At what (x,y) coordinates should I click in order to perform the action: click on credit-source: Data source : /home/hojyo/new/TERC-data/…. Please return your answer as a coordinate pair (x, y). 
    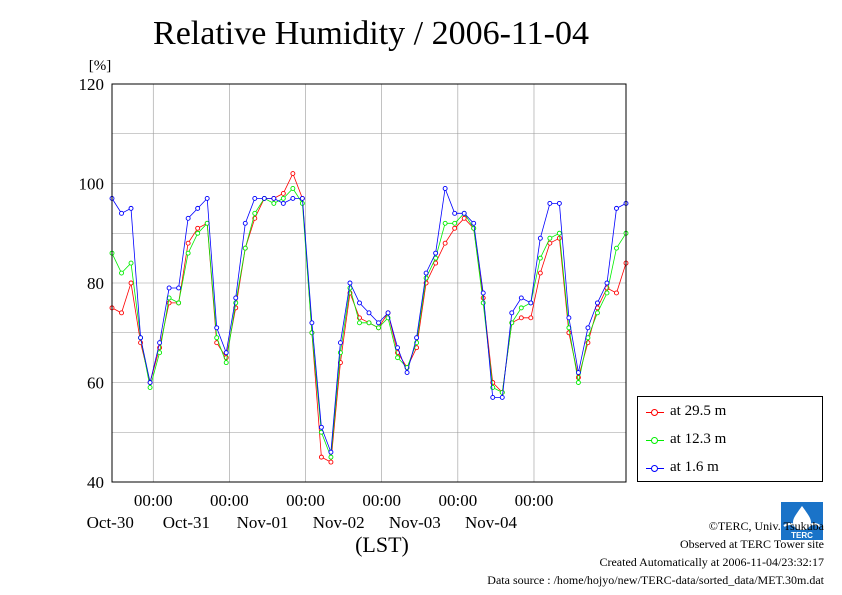
    Looking at the image, I should click on (655, 580).